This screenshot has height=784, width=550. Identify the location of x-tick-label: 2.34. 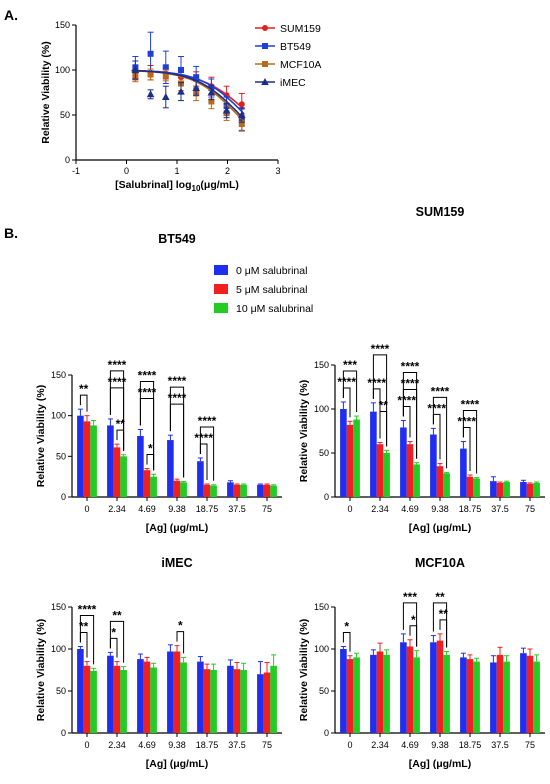
(380, 745).